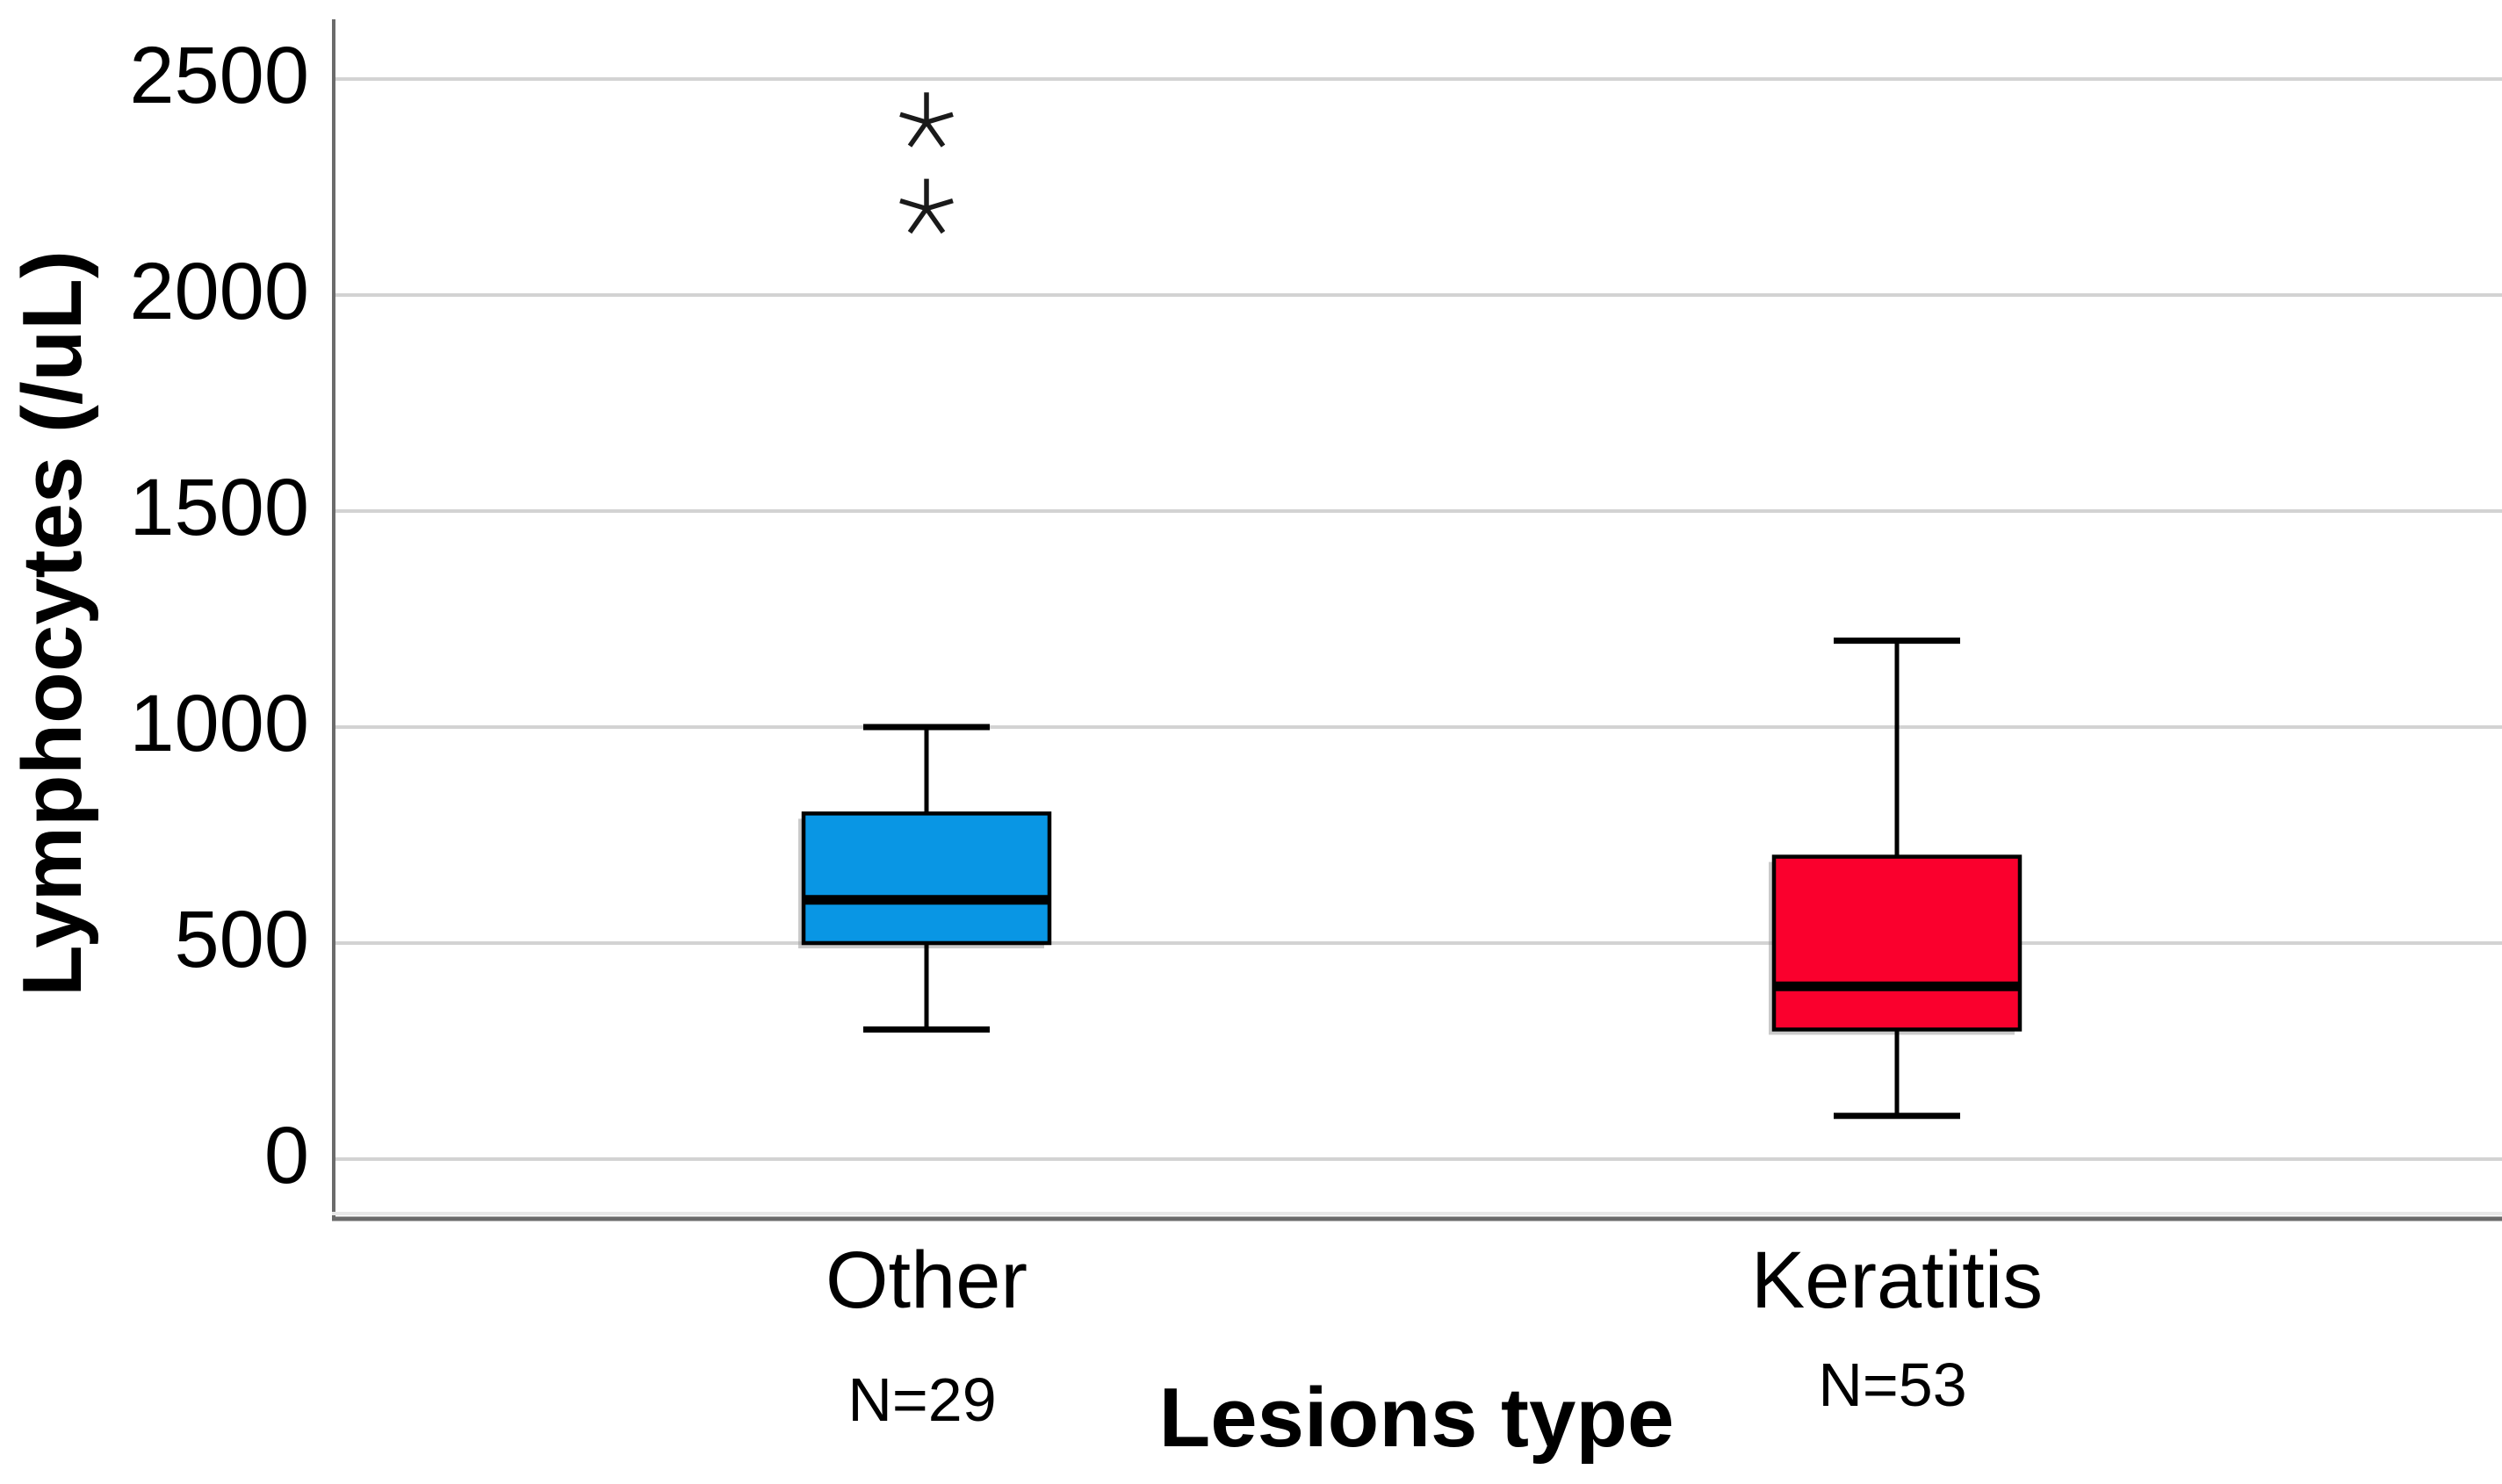 This screenshot has height=1484, width=2502. What do you see at coordinates (1897, 1280) in the screenshot?
I see `x-category-label: Keratitis` at bounding box center [1897, 1280].